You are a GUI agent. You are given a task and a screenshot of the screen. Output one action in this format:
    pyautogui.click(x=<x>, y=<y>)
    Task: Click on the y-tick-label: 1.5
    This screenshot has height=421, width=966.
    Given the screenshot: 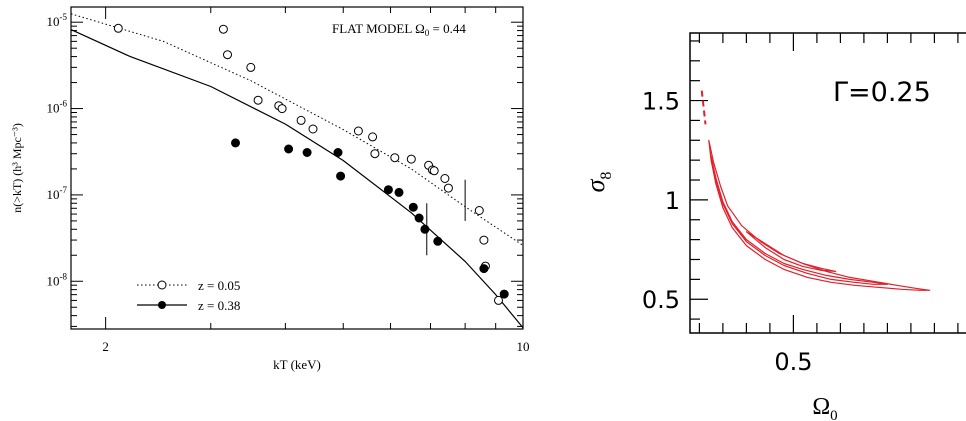 What is the action you would take?
    pyautogui.click(x=661, y=102)
    